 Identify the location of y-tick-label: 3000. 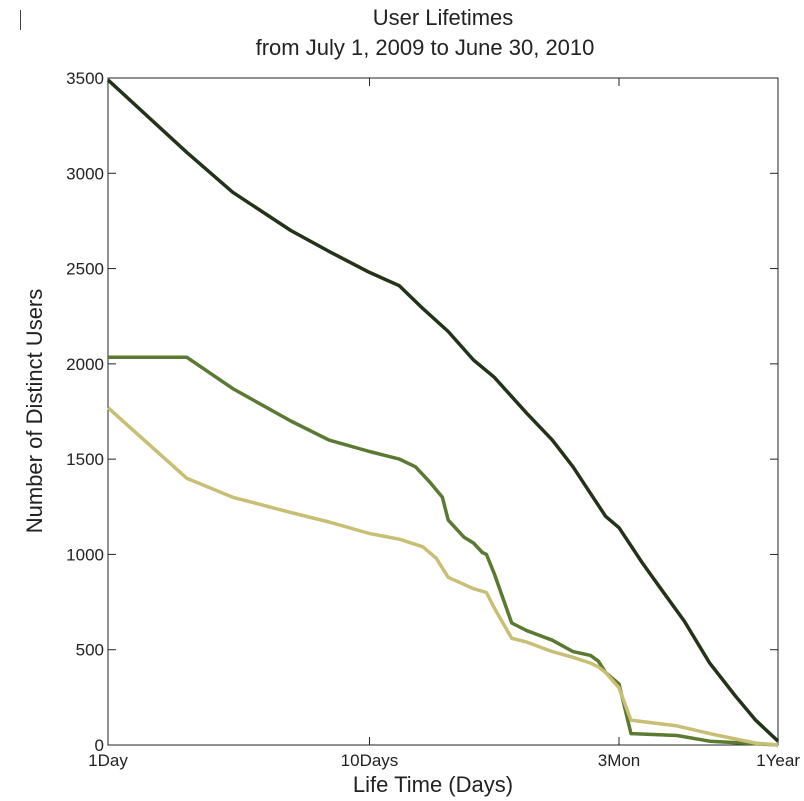
(85, 173).